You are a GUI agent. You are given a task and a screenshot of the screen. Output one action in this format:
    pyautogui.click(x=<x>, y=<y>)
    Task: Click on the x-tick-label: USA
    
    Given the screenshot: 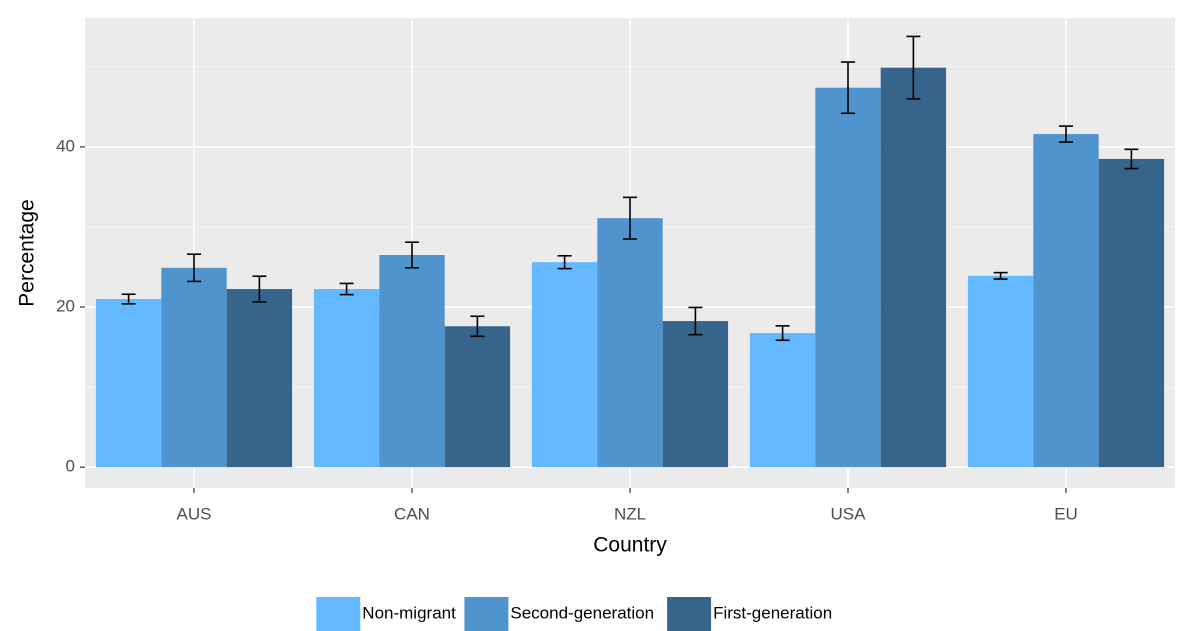 What is the action you would take?
    pyautogui.click(x=849, y=513)
    